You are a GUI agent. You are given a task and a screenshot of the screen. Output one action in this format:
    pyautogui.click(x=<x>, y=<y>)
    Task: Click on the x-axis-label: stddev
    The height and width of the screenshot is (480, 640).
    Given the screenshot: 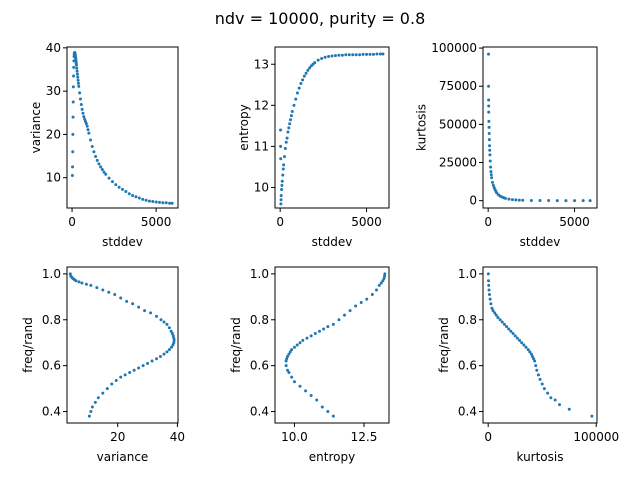 What is the action you would take?
    pyautogui.click(x=122, y=242)
    